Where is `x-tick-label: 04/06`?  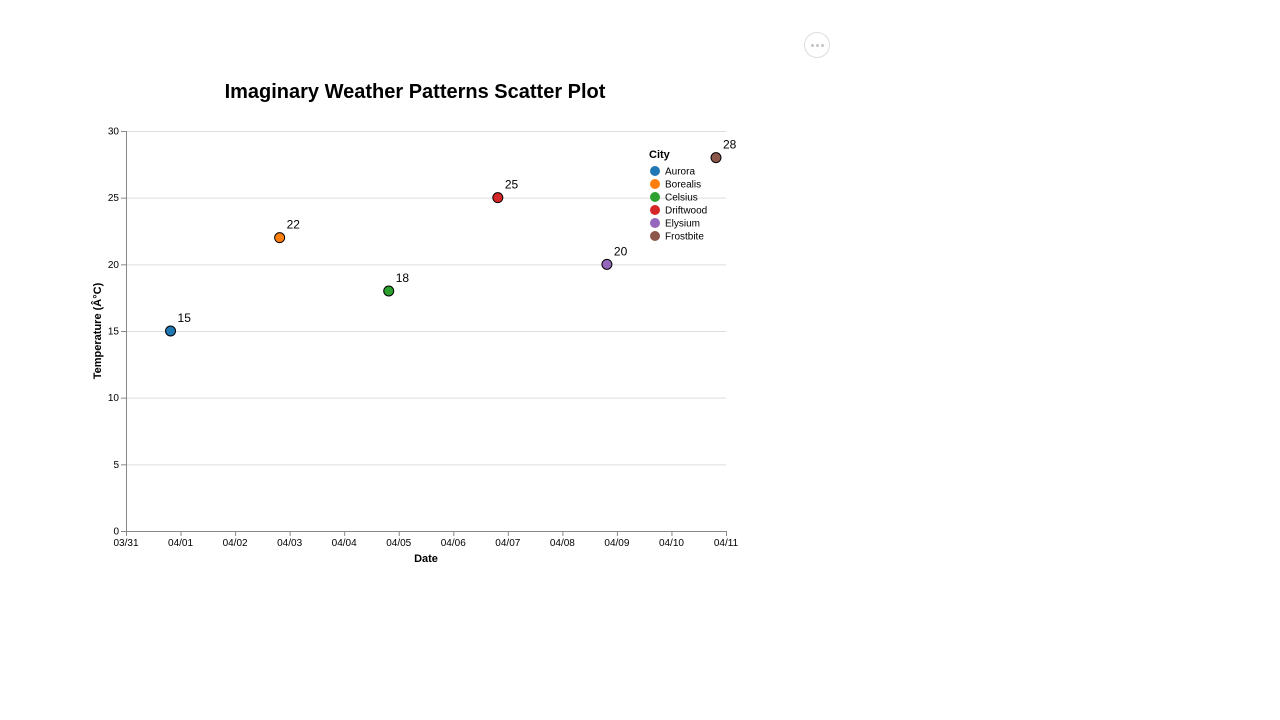
x-tick-label: 04/06 is located at coordinates (453, 543).